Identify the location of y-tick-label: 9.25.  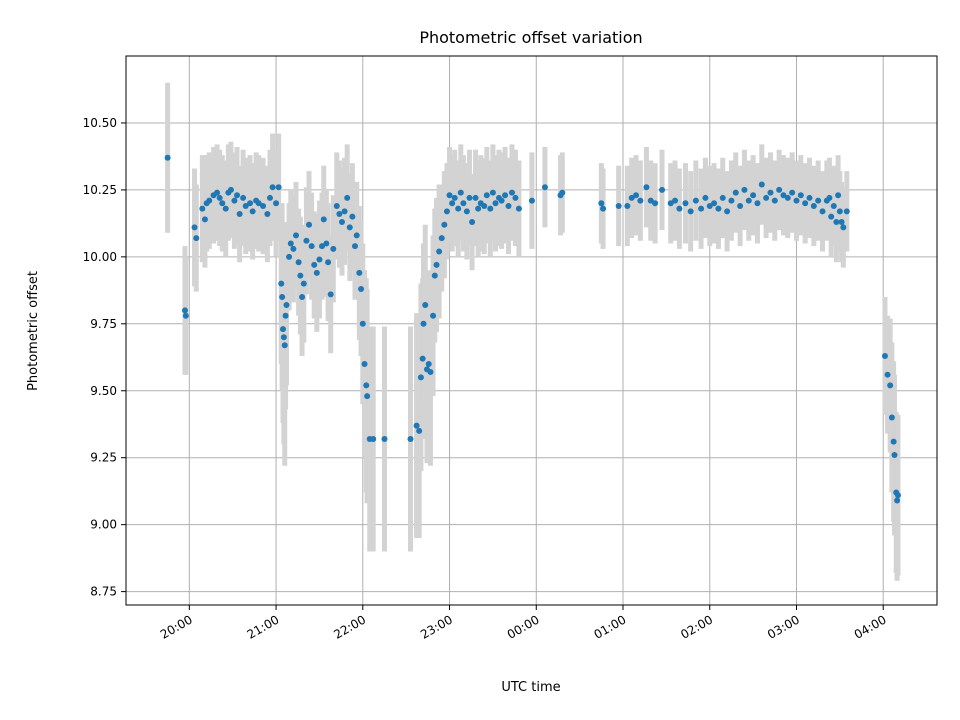
(103, 458).